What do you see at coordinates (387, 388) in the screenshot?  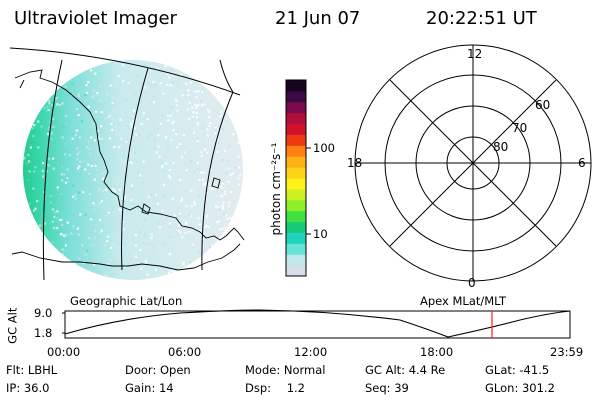 I see `info-seq: Seq: 39` at bounding box center [387, 388].